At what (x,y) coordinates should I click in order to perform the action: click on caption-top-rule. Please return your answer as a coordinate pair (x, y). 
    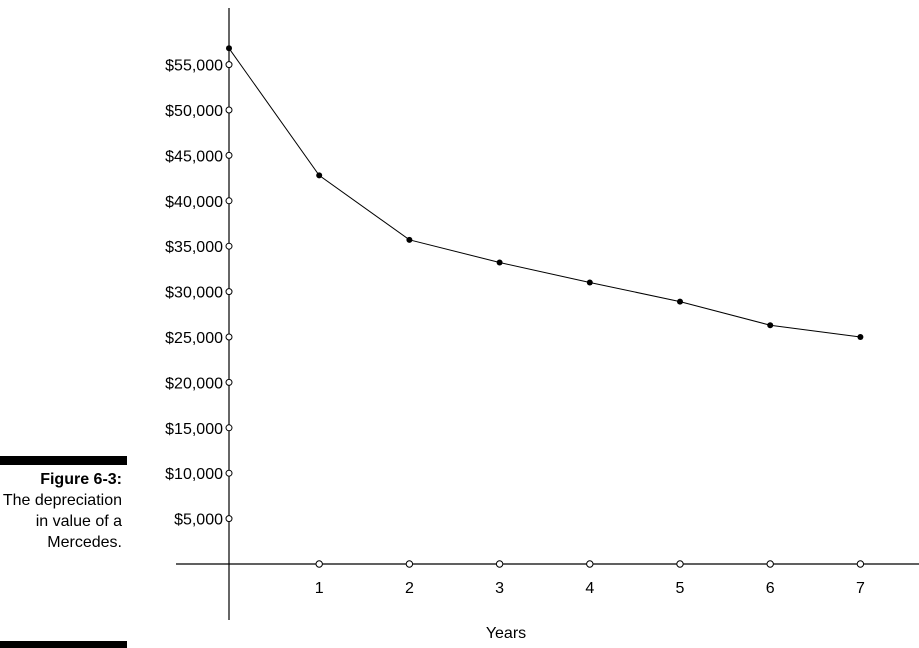
    Looking at the image, I should click on (63, 460).